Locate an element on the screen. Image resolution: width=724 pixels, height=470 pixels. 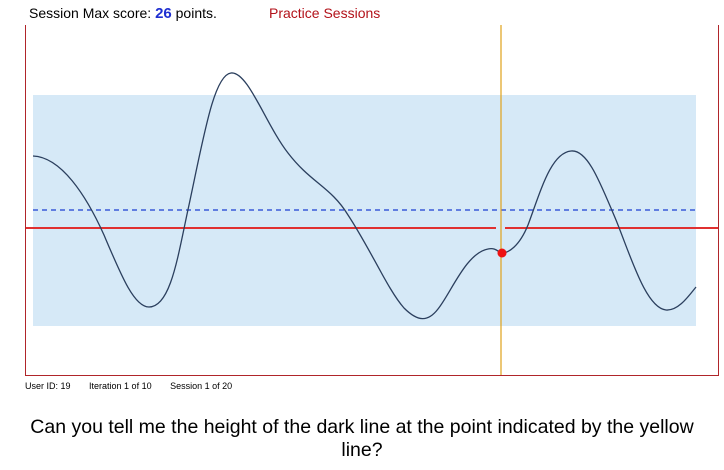
score-label: Session Max score: is located at coordinates (90, 13).